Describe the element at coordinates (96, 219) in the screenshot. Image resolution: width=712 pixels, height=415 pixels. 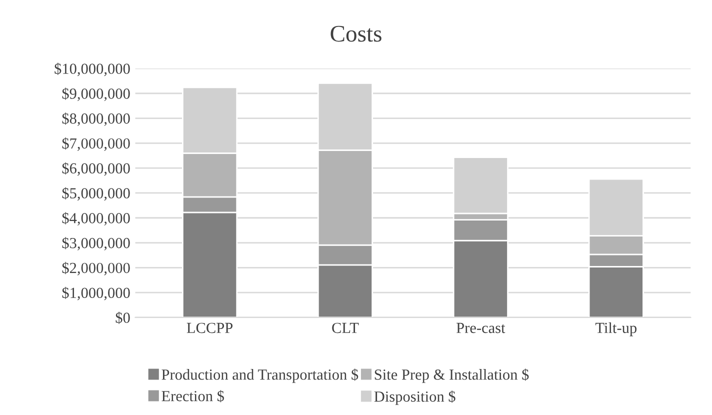
I see `y-tick-label: $4,000,000` at that location.